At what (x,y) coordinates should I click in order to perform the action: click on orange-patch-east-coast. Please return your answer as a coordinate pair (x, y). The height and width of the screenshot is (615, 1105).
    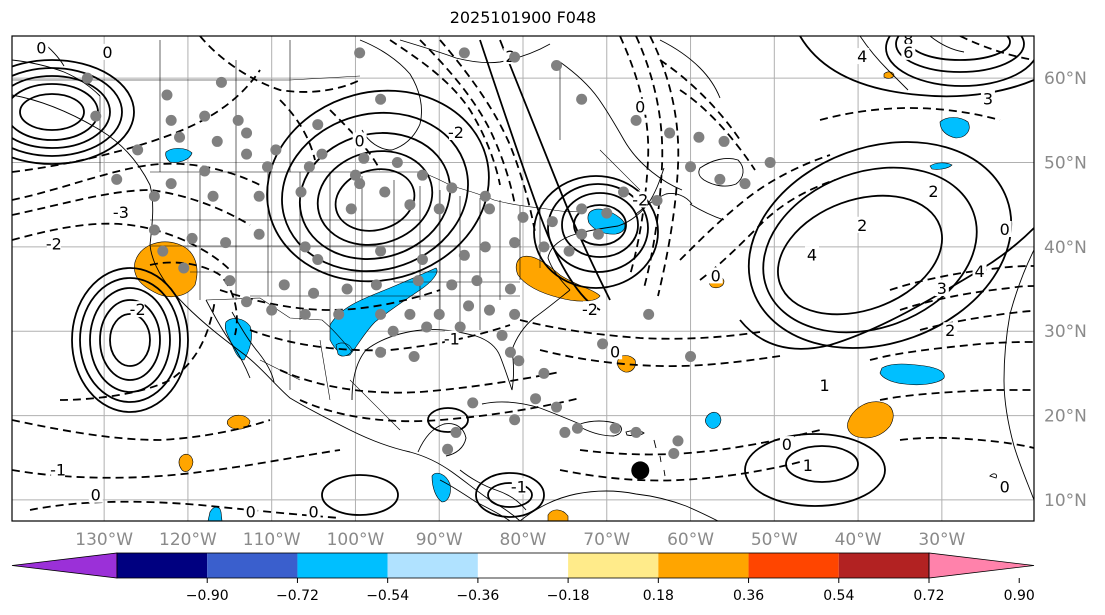
    Looking at the image, I should click on (558, 278).